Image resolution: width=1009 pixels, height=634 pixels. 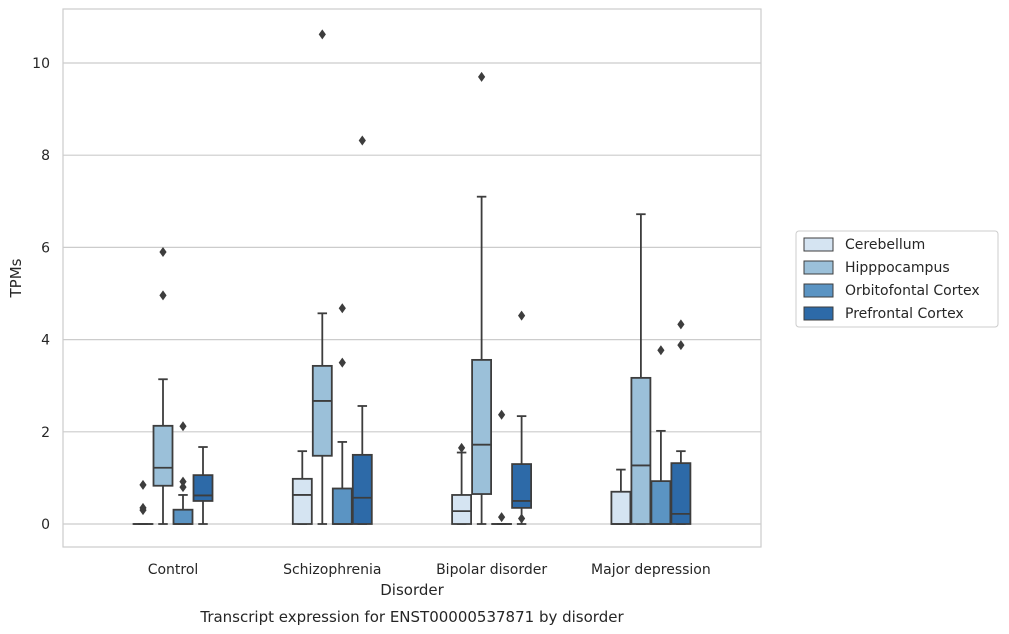 I want to click on x-tick-label: Control, so click(x=173, y=570).